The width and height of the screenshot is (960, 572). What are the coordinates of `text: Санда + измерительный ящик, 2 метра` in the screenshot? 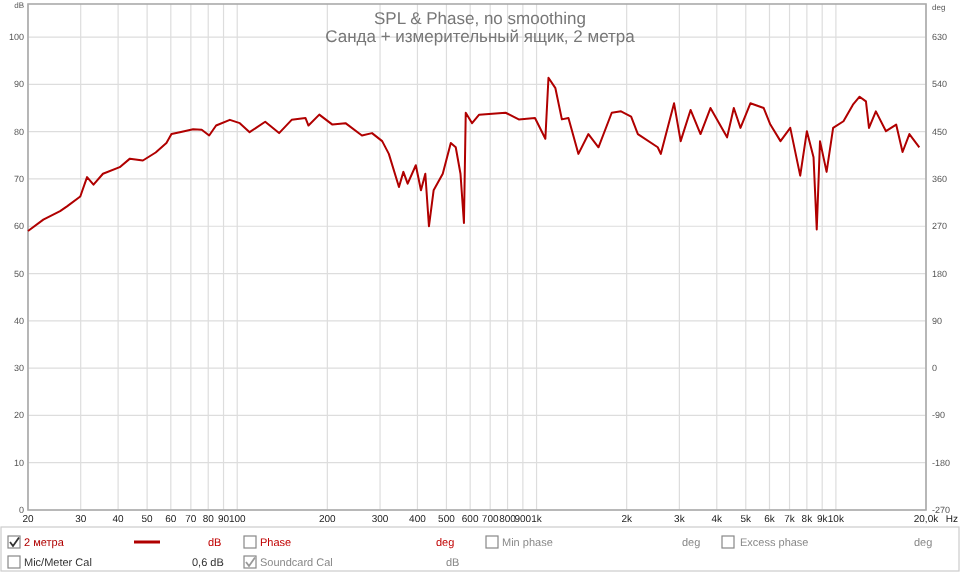 It's located at (480, 36).